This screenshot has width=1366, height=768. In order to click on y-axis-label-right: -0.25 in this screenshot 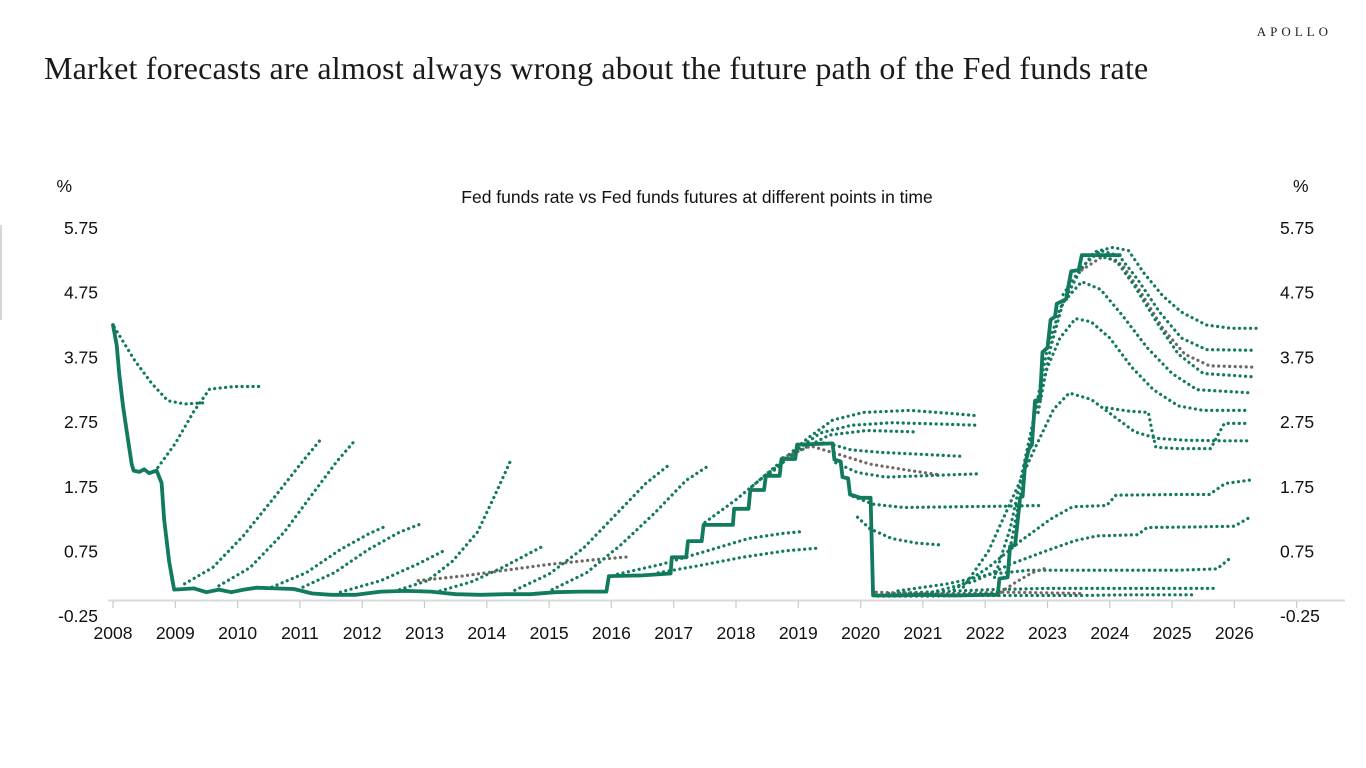, I will do `click(1300, 616)`.